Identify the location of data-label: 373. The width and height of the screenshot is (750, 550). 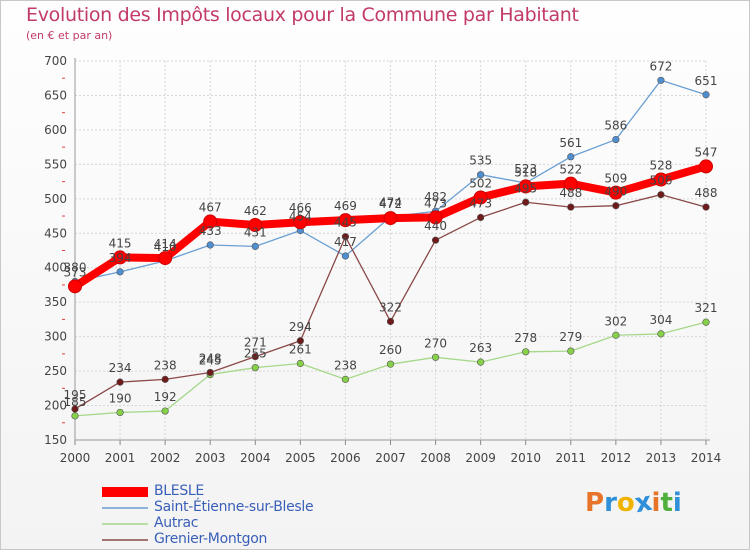
(75, 272).